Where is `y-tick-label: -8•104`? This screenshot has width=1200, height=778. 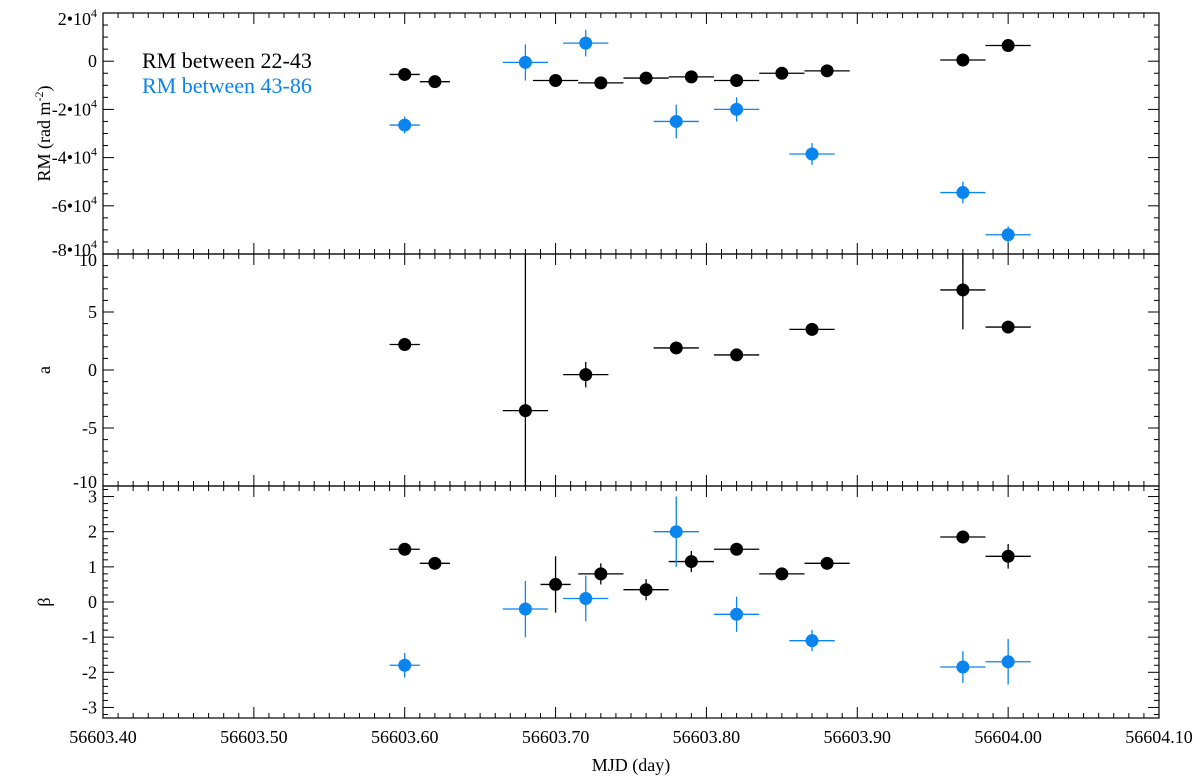 y-tick-label: -8•104 is located at coordinates (74, 248).